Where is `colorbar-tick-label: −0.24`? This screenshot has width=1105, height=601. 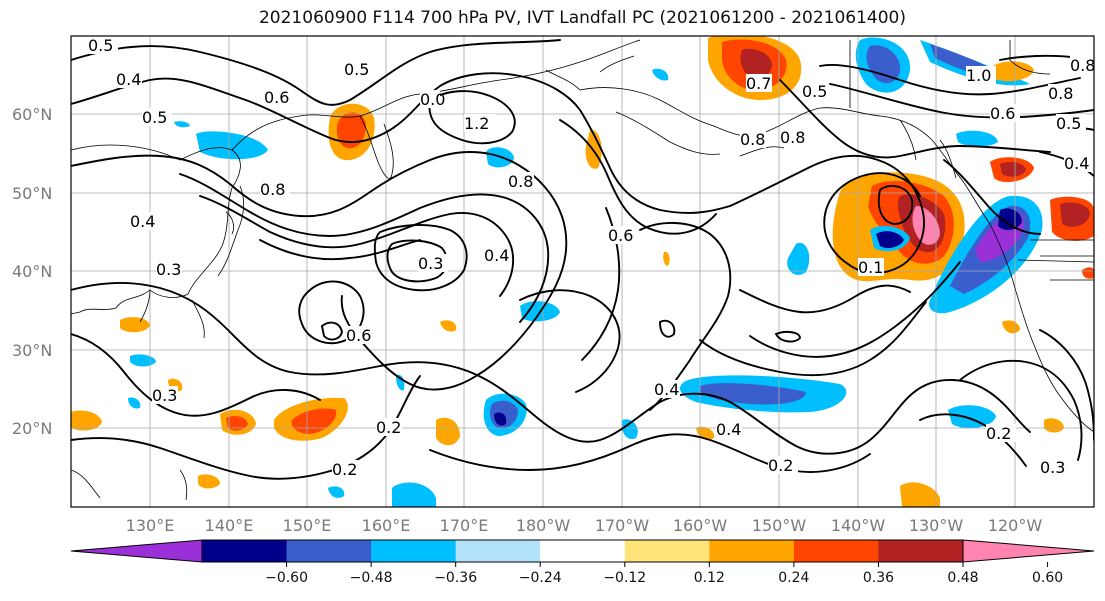 colorbar-tick-label: −0.24 is located at coordinates (540, 578).